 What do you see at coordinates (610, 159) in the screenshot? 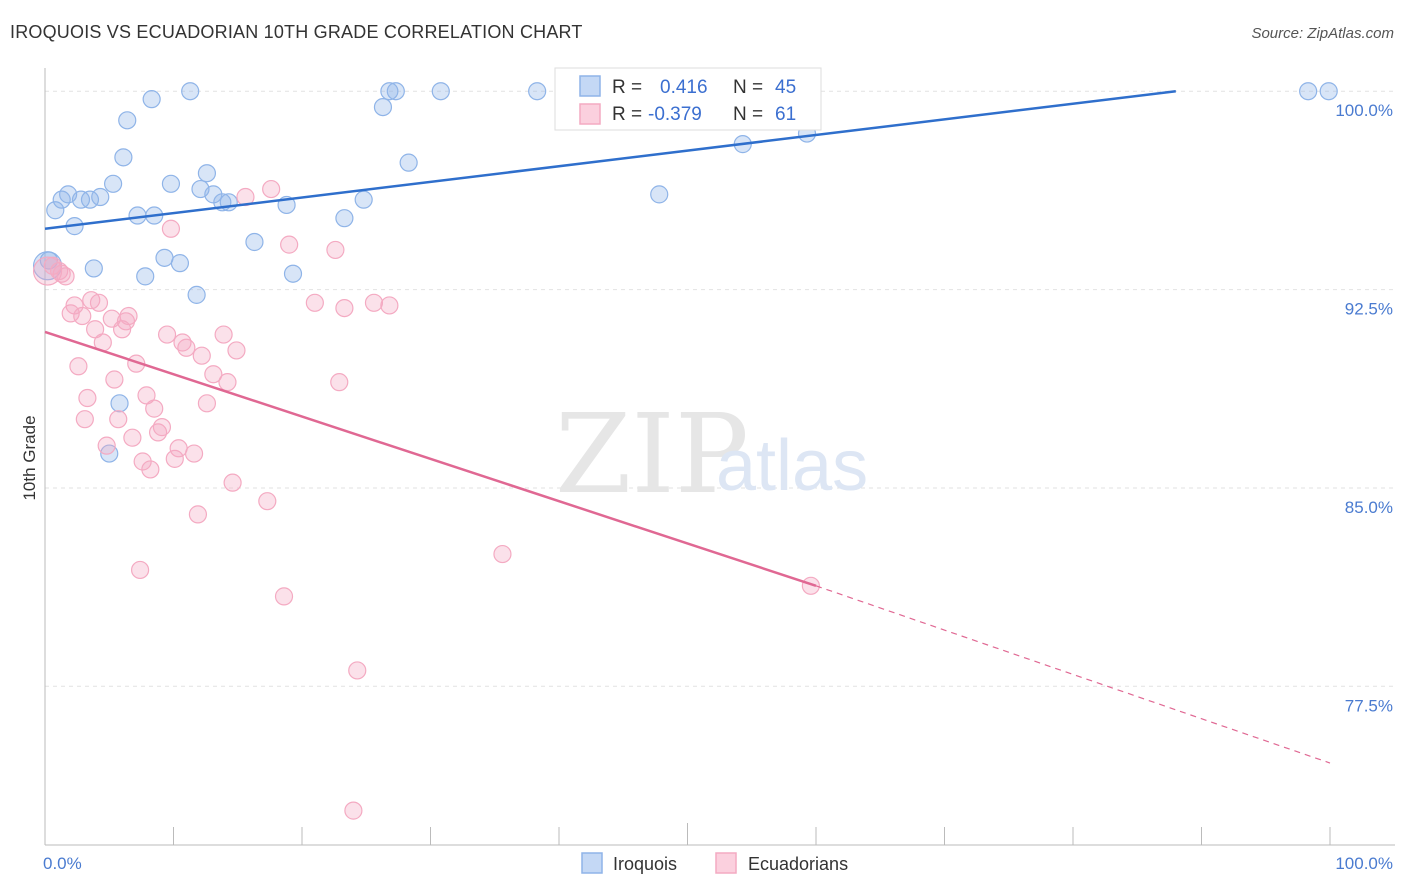
I see `iroquois-trend-line` at bounding box center [610, 159].